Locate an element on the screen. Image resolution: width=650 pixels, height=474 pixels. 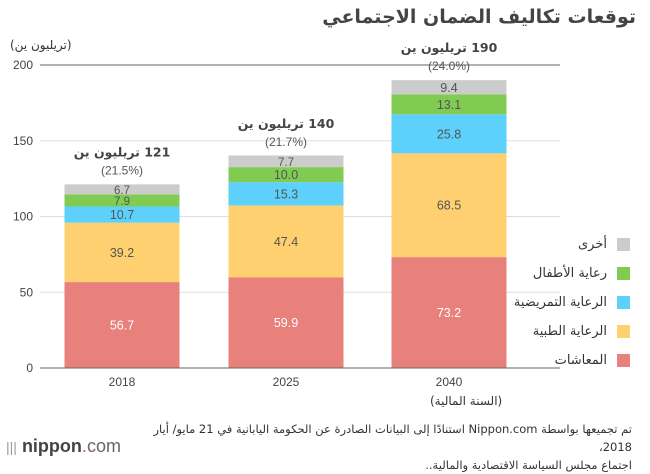
data-label: 10.0 is located at coordinates (286, 175).